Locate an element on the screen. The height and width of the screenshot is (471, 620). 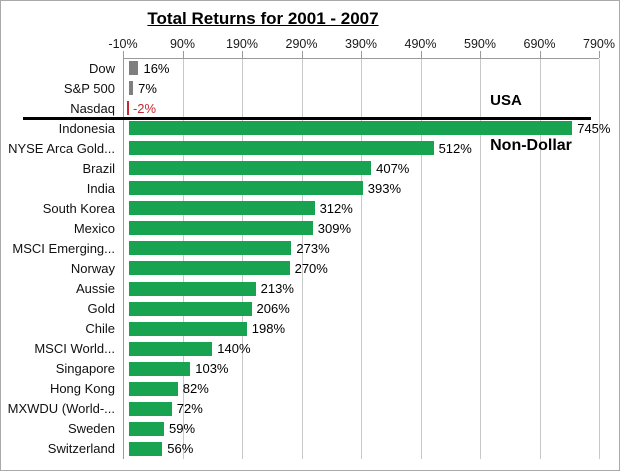
category-label: Hong Kong is located at coordinates (82, 389).